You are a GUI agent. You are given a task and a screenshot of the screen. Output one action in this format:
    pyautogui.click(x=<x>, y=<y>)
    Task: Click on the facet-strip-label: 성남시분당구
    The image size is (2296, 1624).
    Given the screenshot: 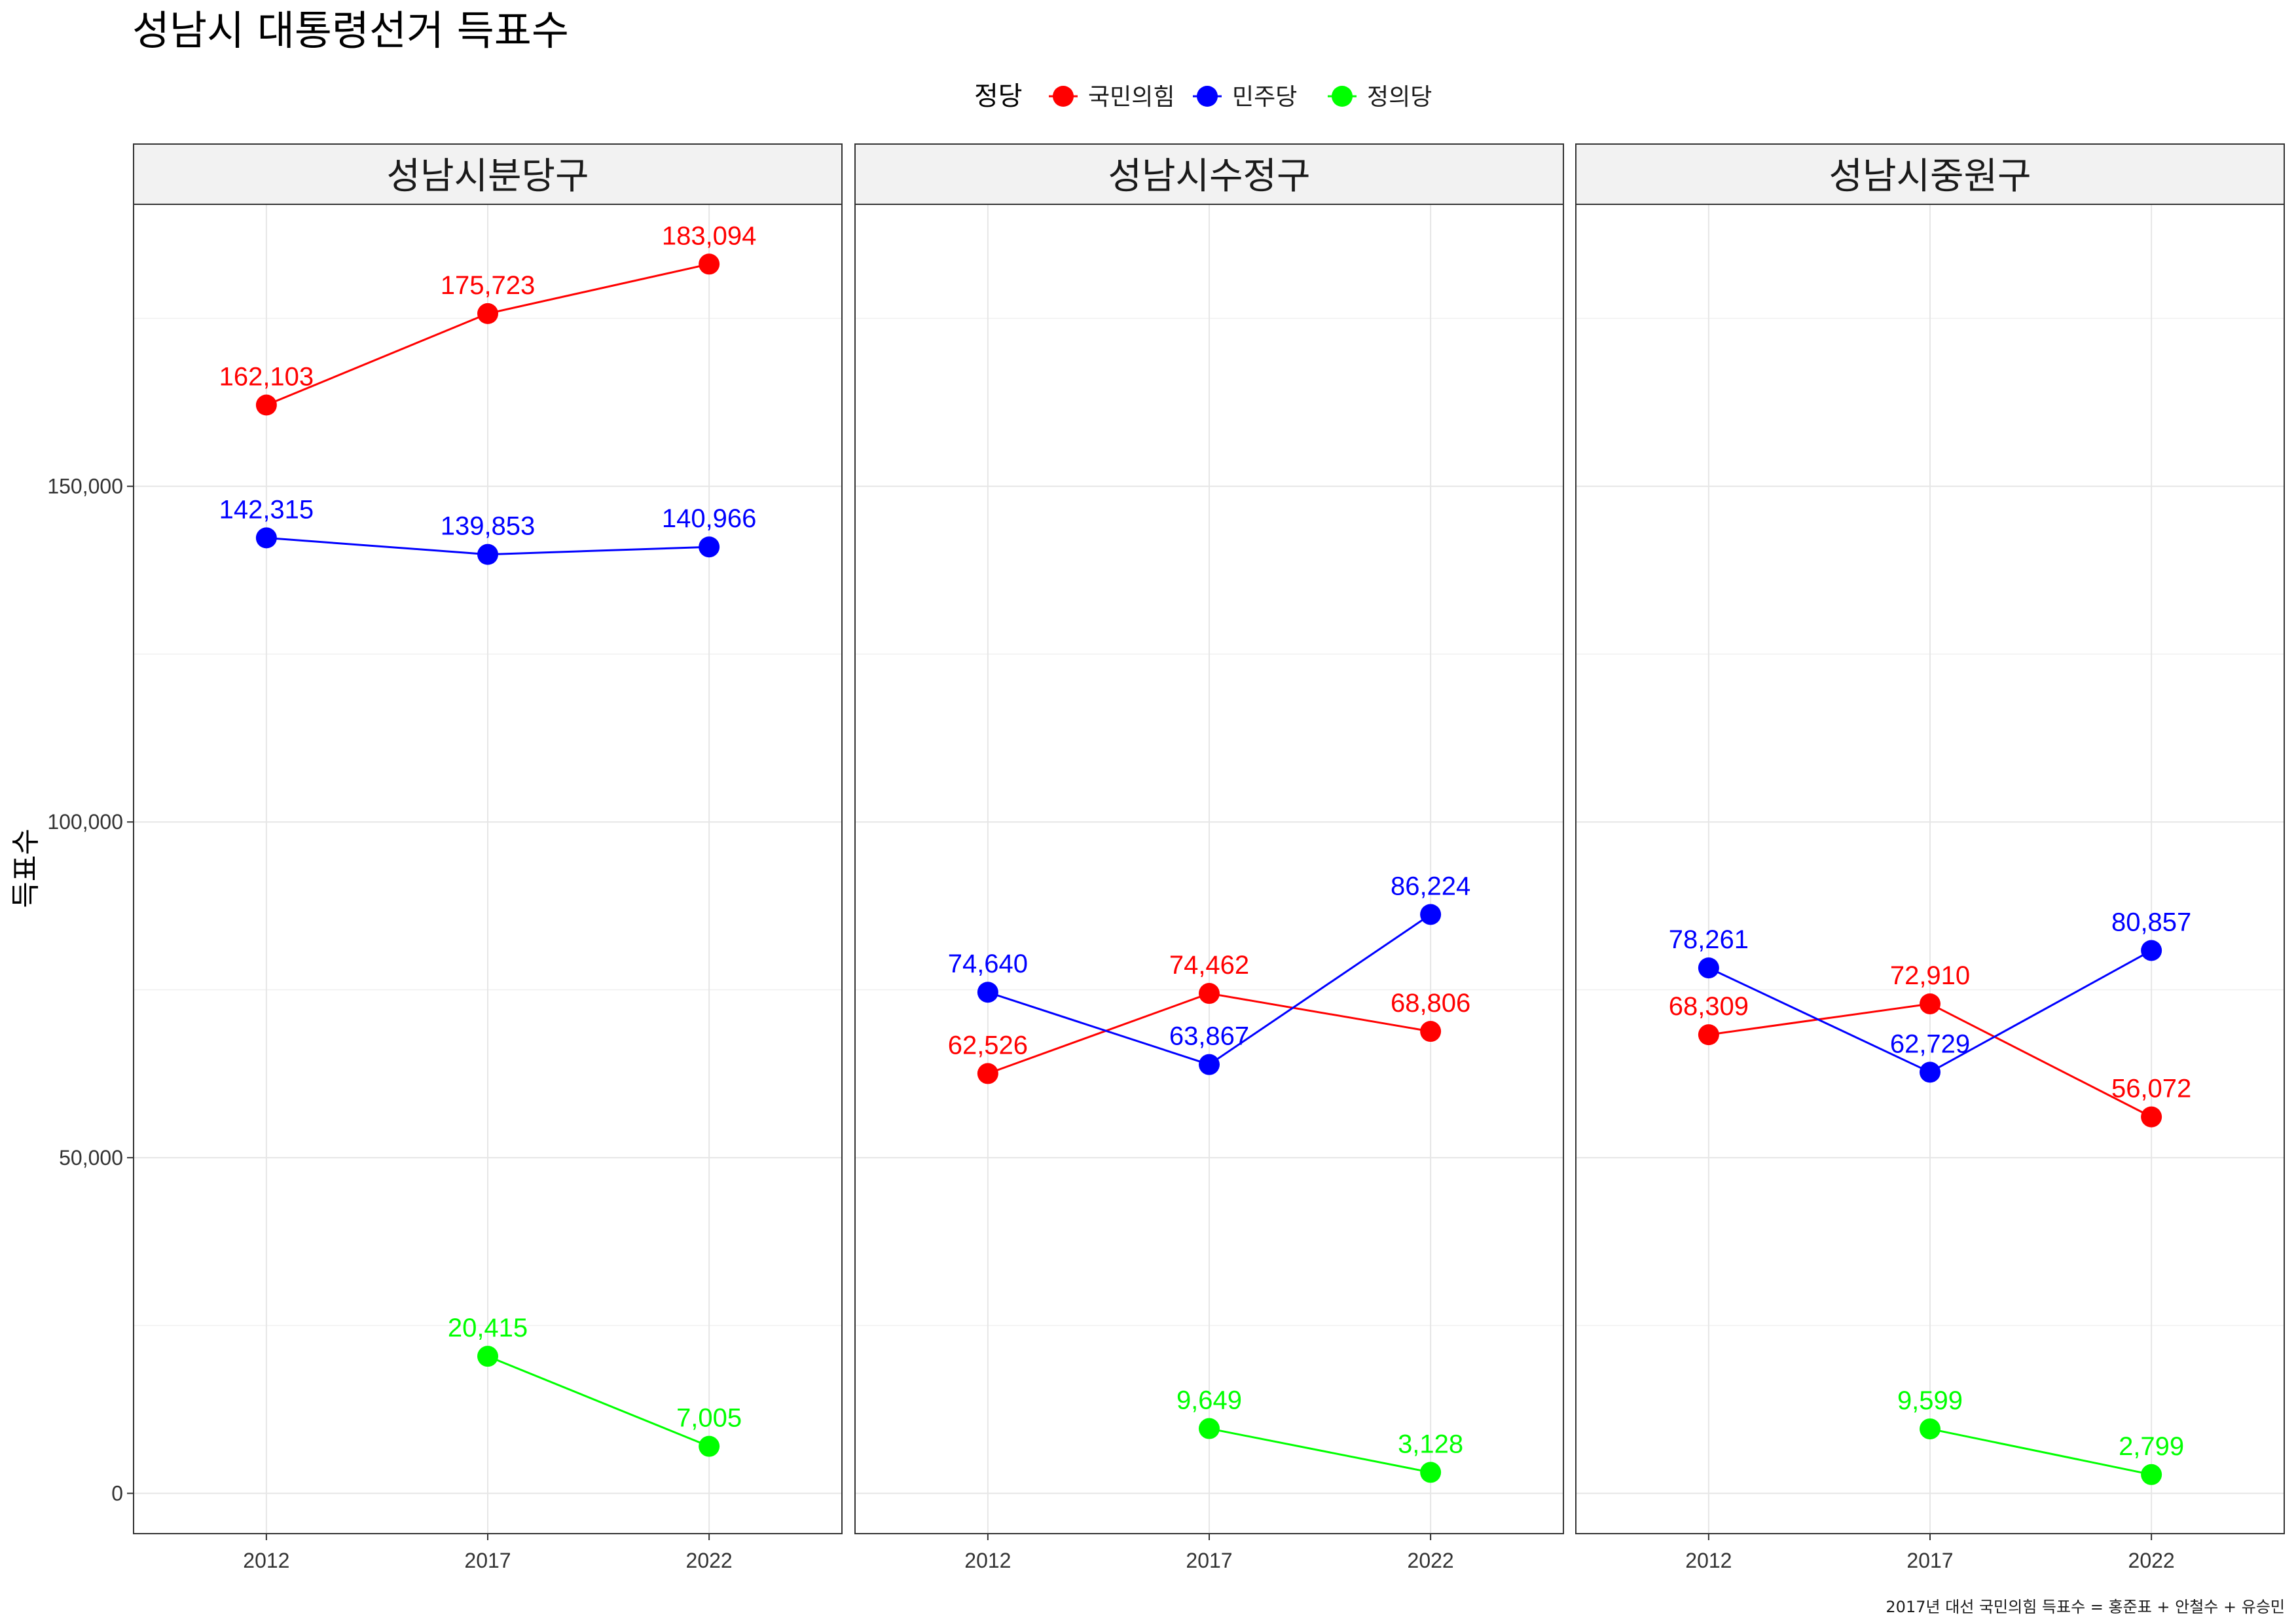 What is the action you would take?
    pyautogui.click(x=487, y=176)
    